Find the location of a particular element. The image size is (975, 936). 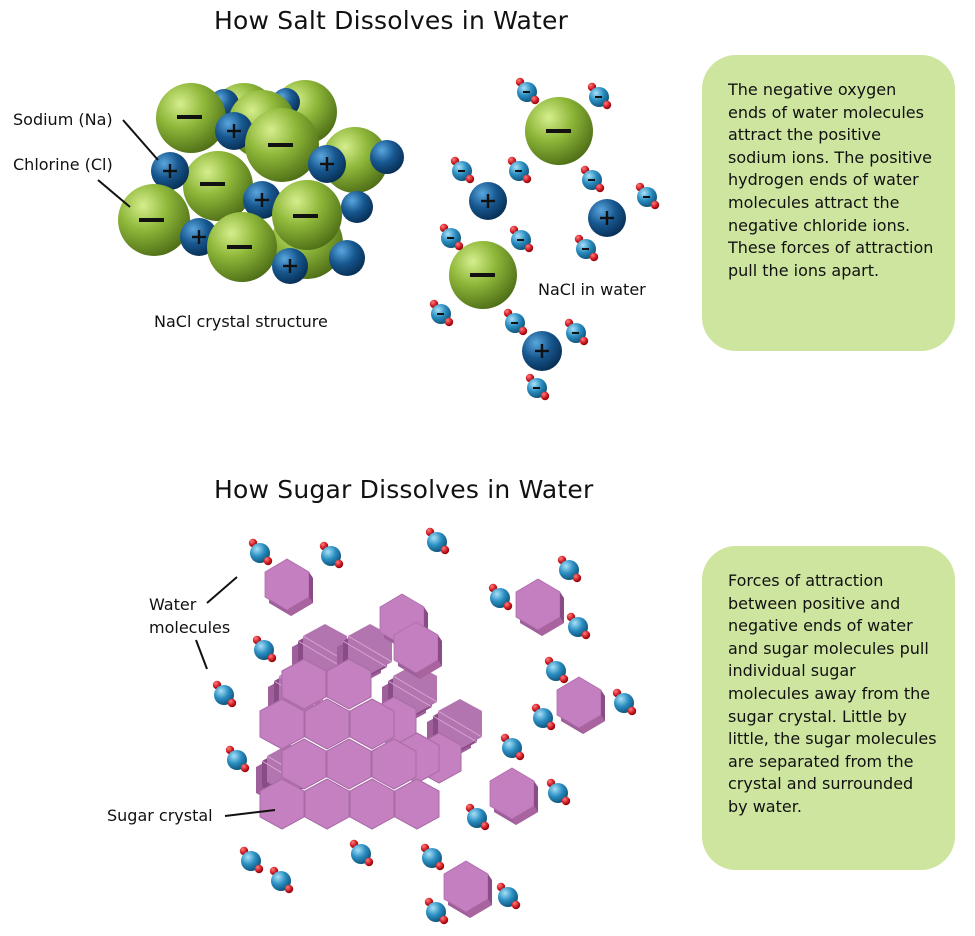

label-chlorine: Chlorine (Cl) is located at coordinates (63, 164).